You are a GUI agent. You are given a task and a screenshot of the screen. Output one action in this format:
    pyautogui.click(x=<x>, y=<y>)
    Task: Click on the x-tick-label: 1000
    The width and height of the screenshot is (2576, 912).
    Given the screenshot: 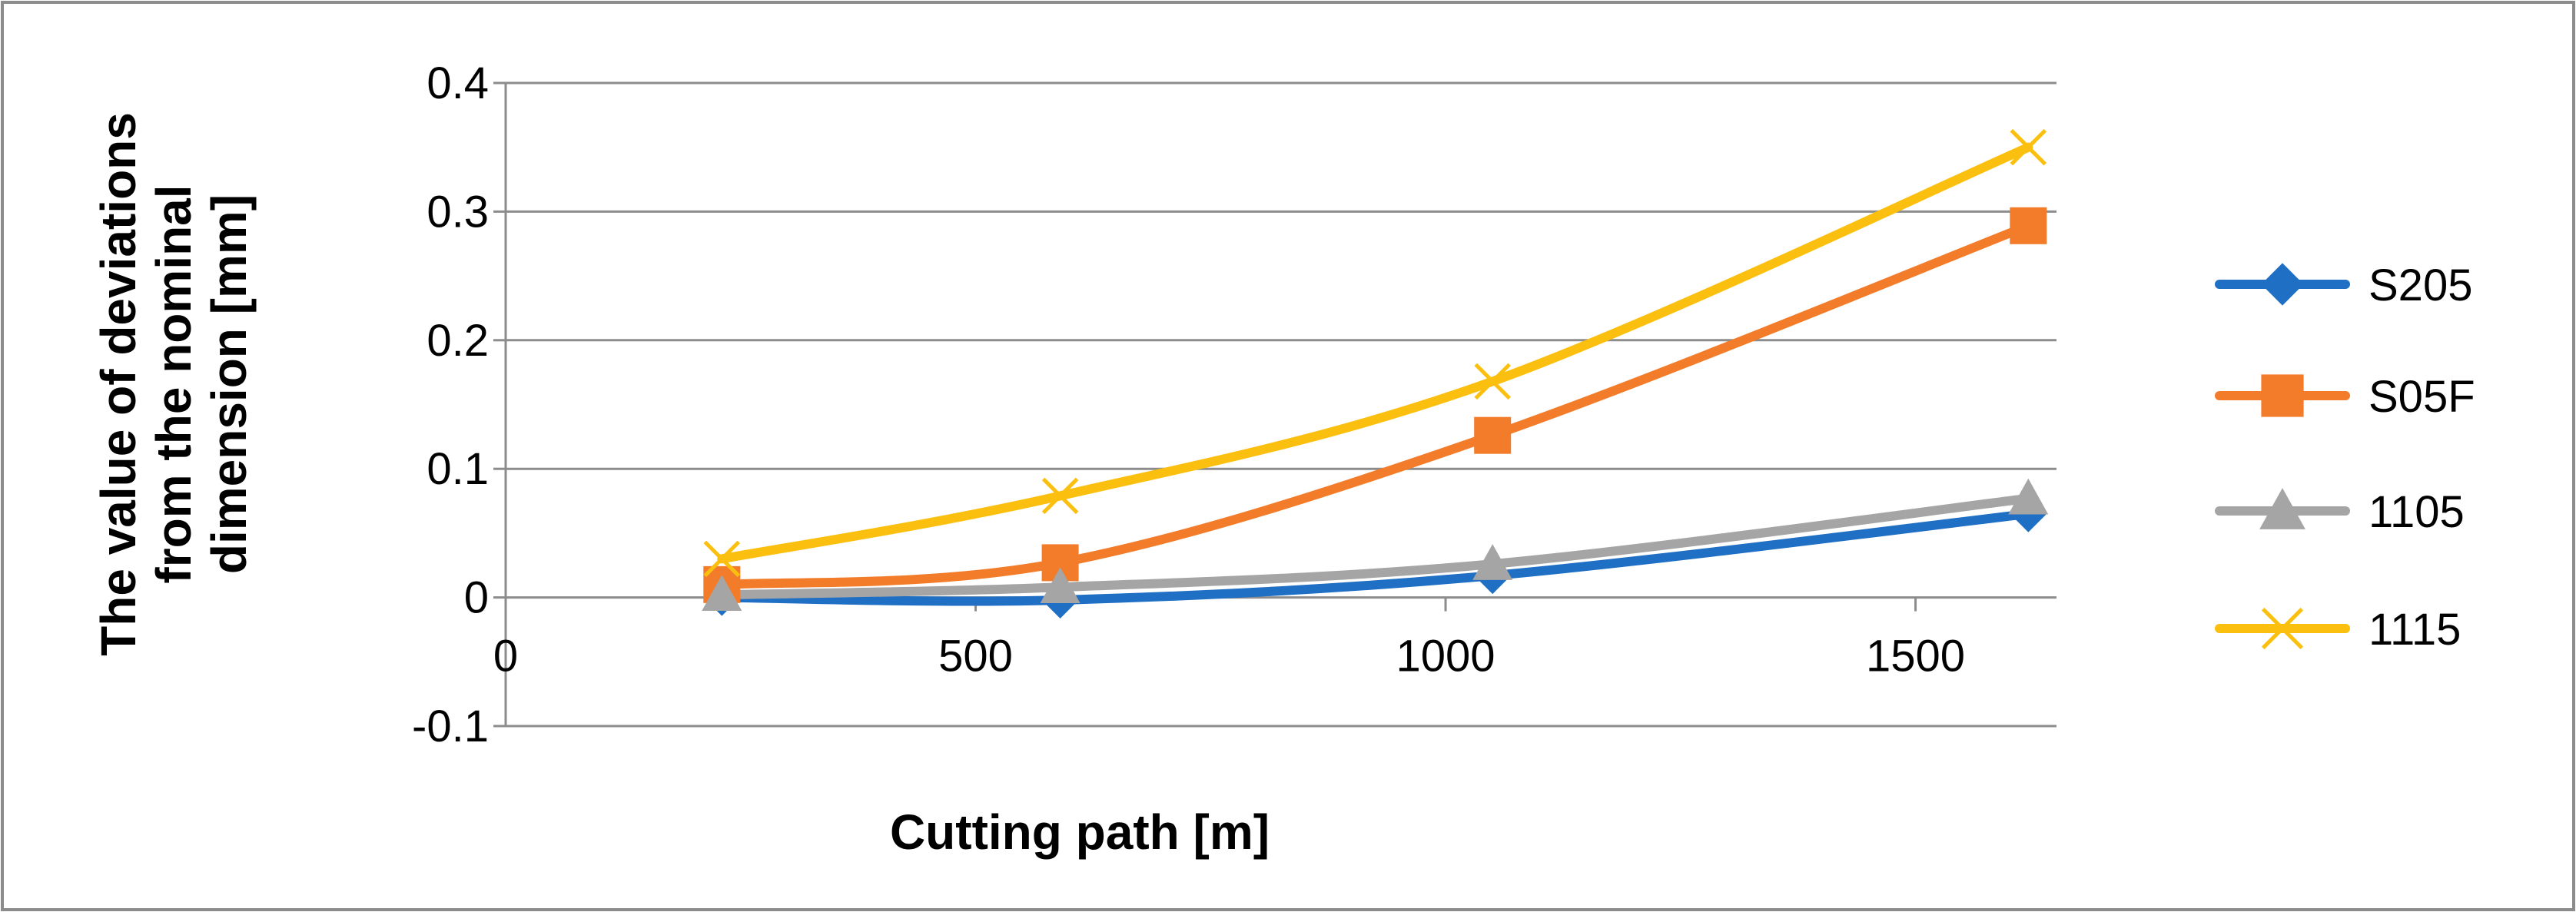 What is the action you would take?
    pyautogui.click(x=1445, y=657)
    